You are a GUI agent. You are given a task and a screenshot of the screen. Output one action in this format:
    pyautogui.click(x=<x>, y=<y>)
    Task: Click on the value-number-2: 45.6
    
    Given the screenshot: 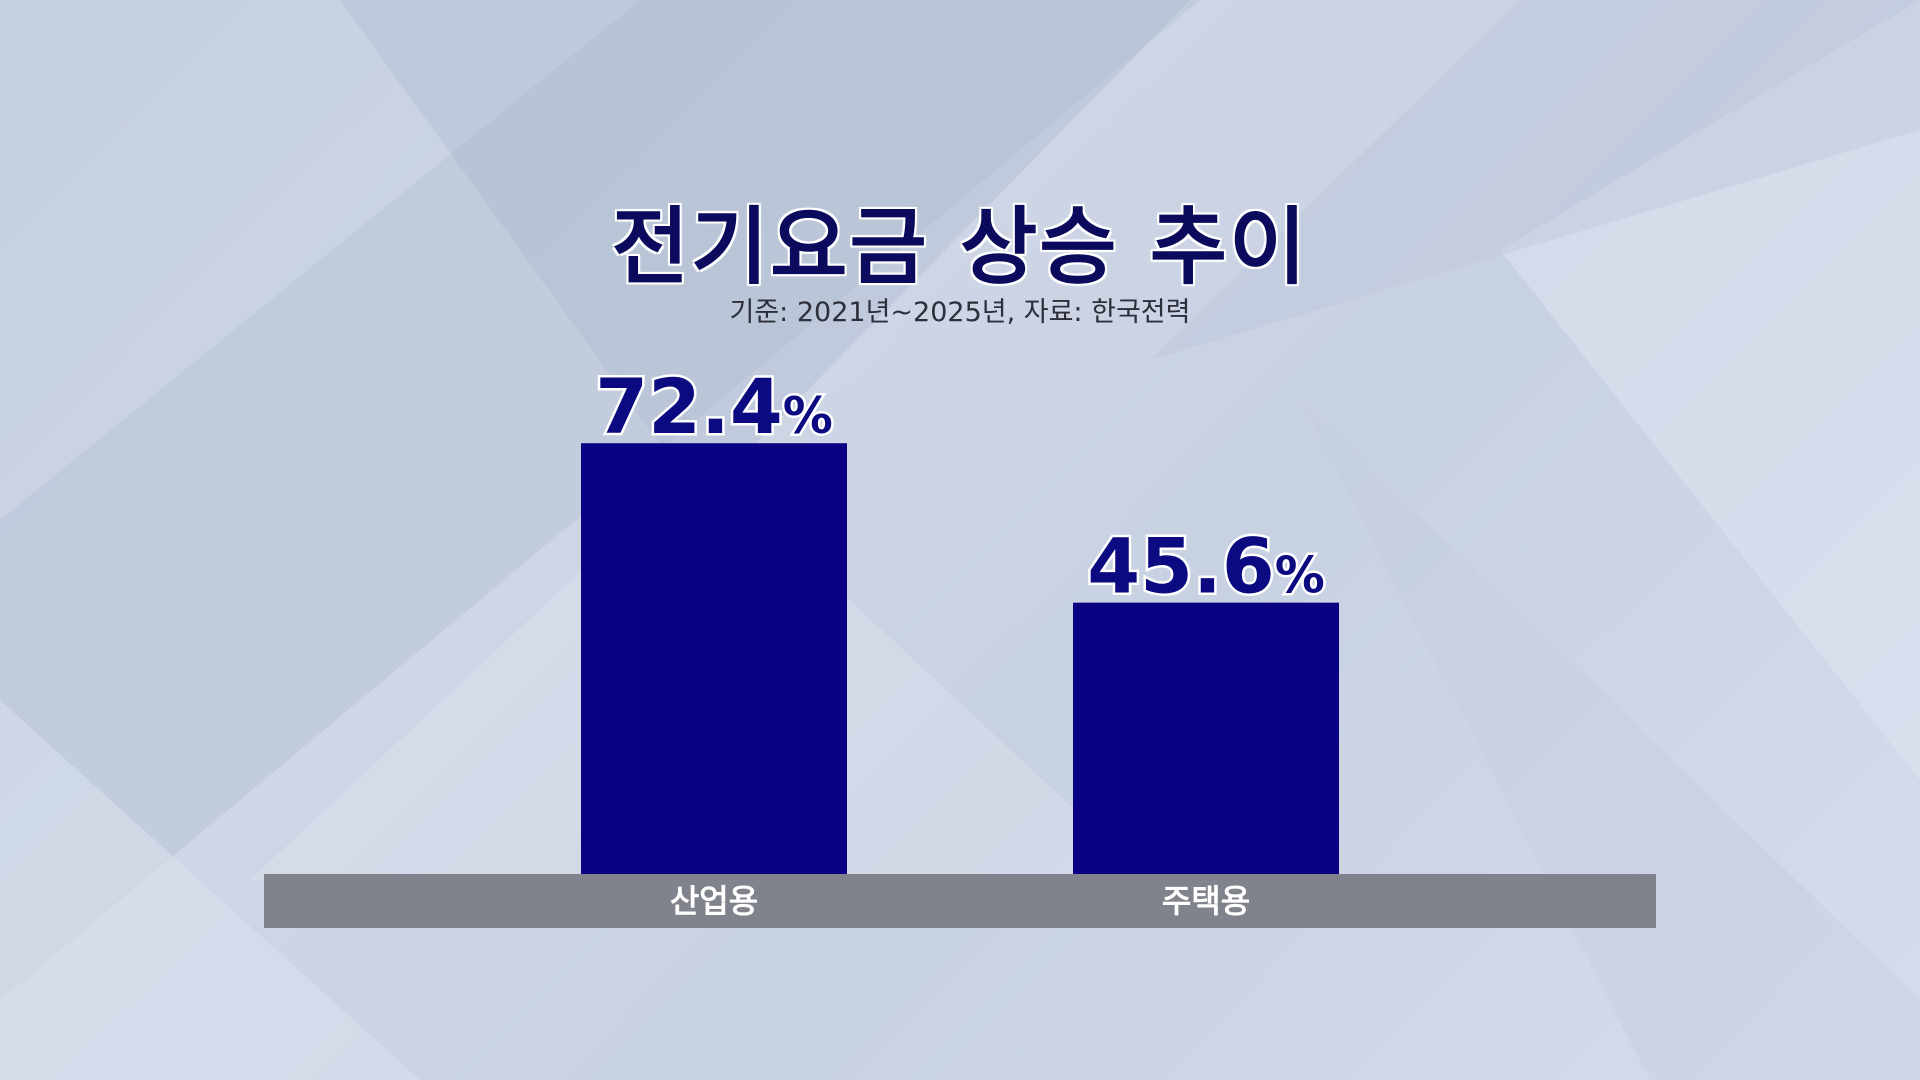 What is the action you would take?
    pyautogui.click(x=1181, y=566)
    